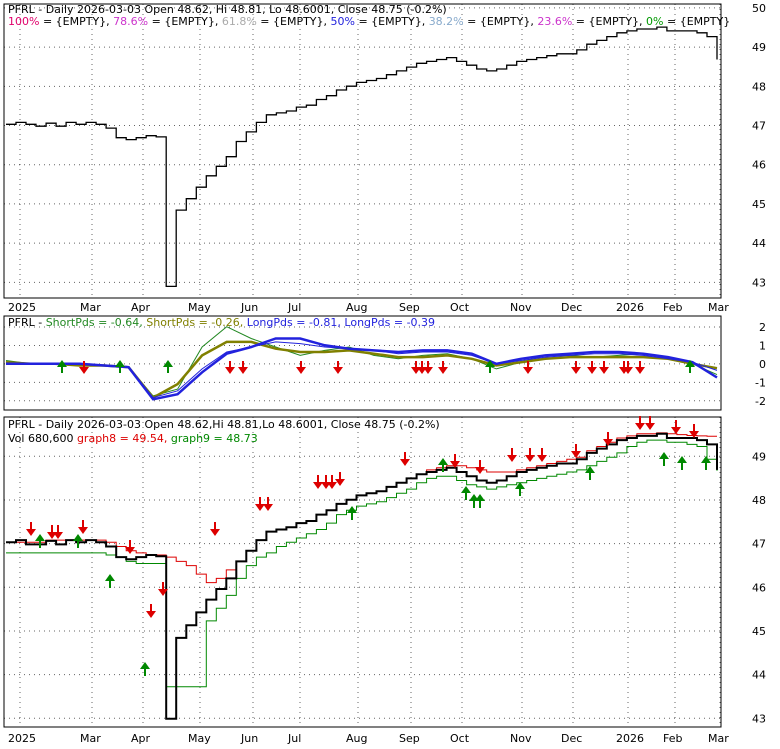 This screenshot has width=780, height=749. What do you see at coordinates (239, 21) in the screenshot?
I see `fib-pct-2: 61.8%` at bounding box center [239, 21].